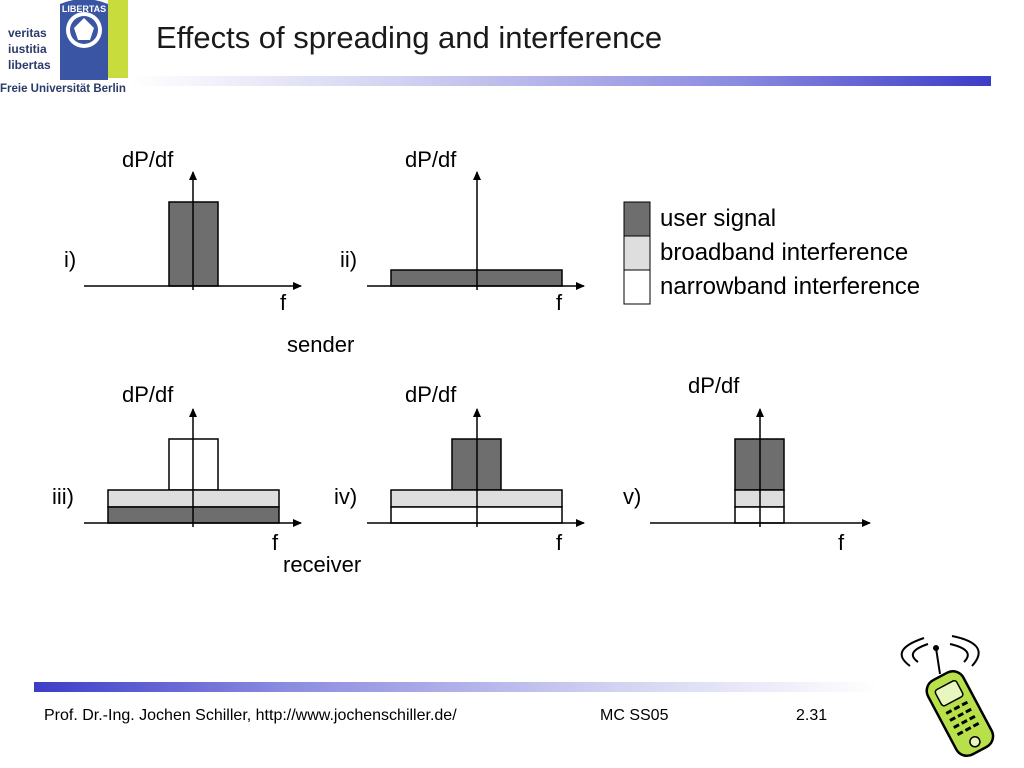  What do you see at coordinates (27, 33) in the screenshot?
I see `logo-motto-1: veritas` at bounding box center [27, 33].